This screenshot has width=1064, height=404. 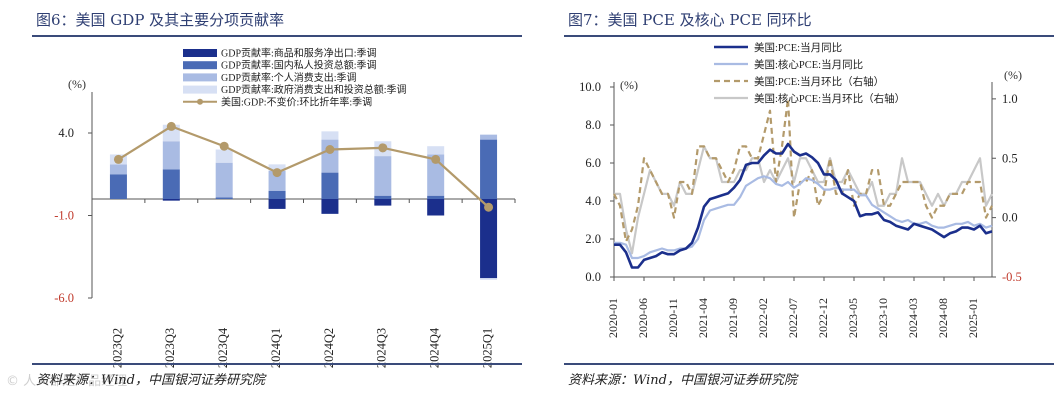 I want to click on left-y-tick-label: 10.0, so click(x=590, y=87).